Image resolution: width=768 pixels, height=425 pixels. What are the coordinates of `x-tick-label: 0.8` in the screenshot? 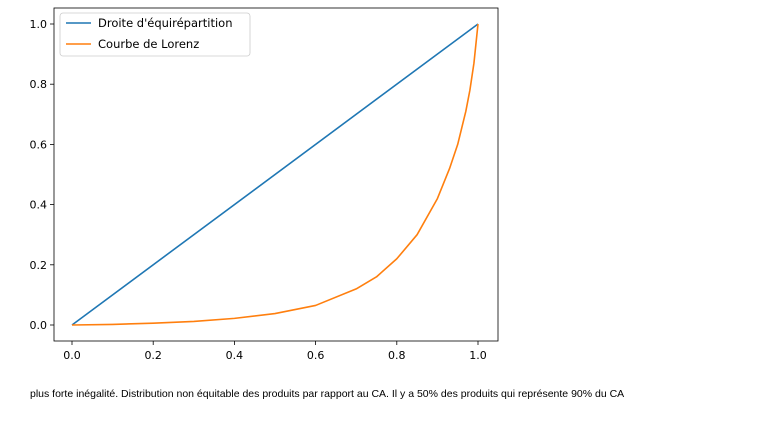 It's located at (397, 355).